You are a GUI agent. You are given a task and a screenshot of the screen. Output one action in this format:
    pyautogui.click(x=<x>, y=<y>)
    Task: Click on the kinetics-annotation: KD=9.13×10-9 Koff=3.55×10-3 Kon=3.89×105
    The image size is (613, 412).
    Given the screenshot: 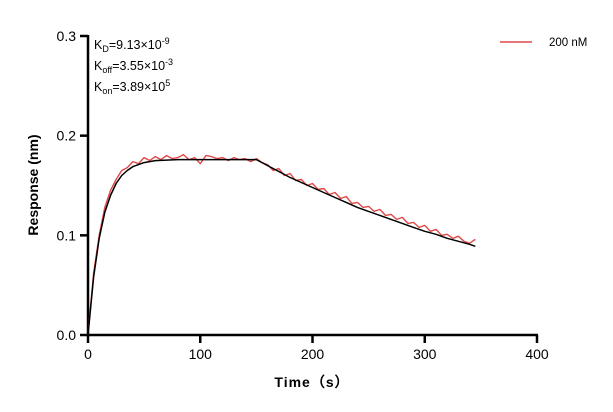 What is the action you would take?
    pyautogui.click(x=133, y=66)
    